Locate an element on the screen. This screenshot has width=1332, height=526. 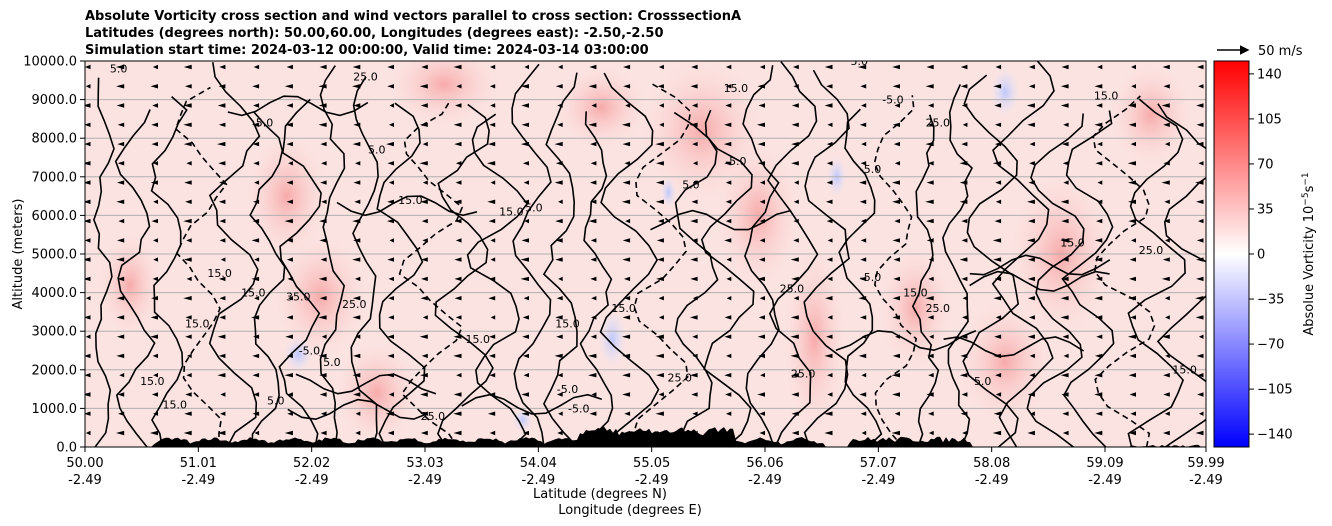
x-tick-label-lat: 57.07 is located at coordinates (878, 463).